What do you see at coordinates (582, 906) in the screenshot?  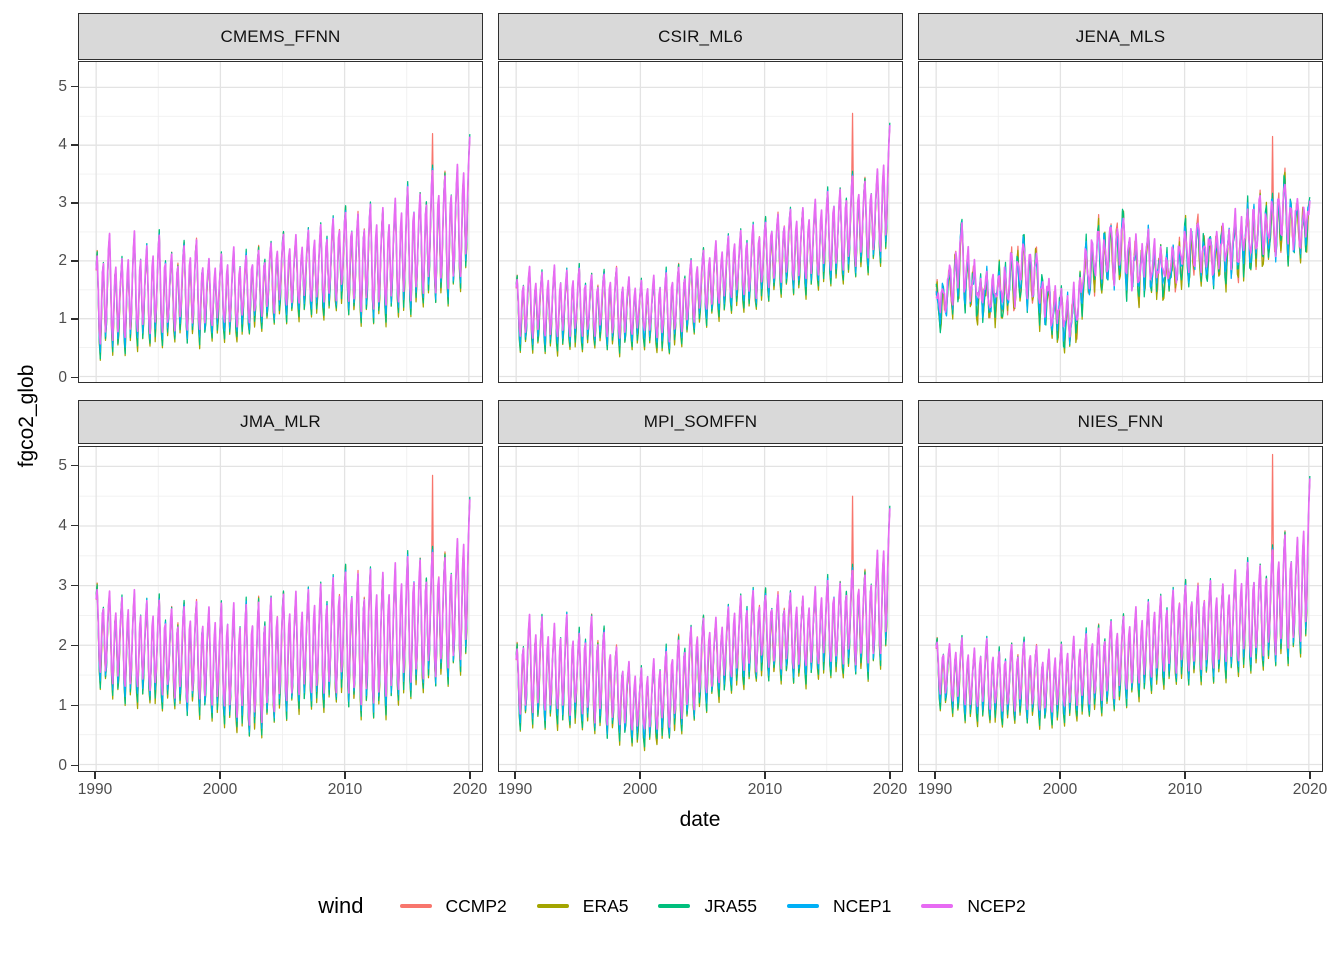 I see `legend-item-era5: ERA5` at bounding box center [582, 906].